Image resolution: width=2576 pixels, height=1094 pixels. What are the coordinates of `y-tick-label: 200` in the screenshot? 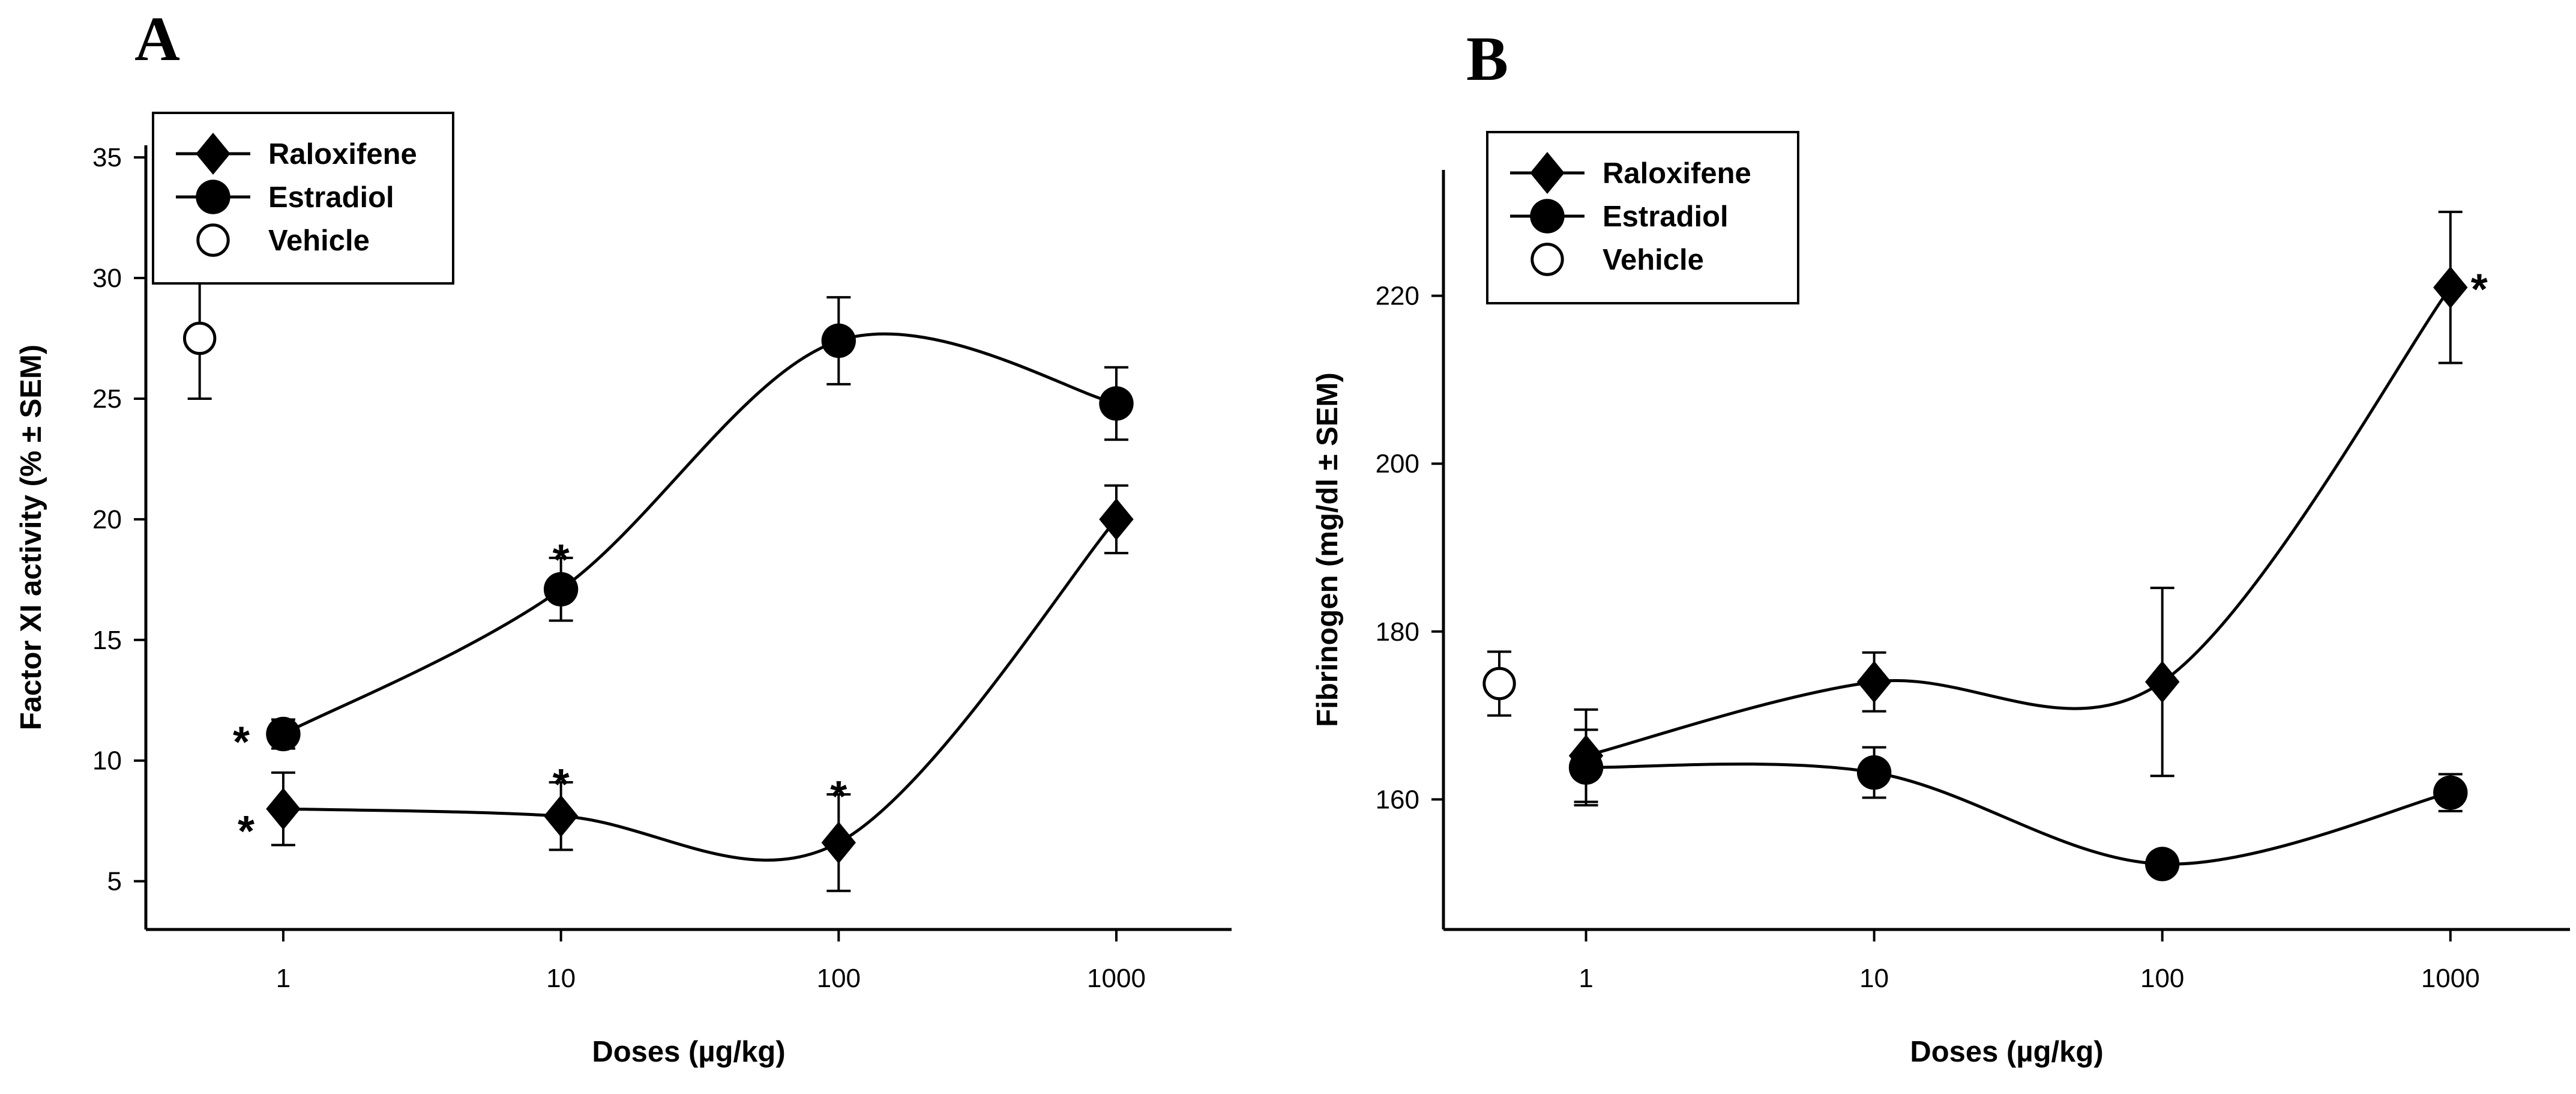 It's located at (1398, 464).